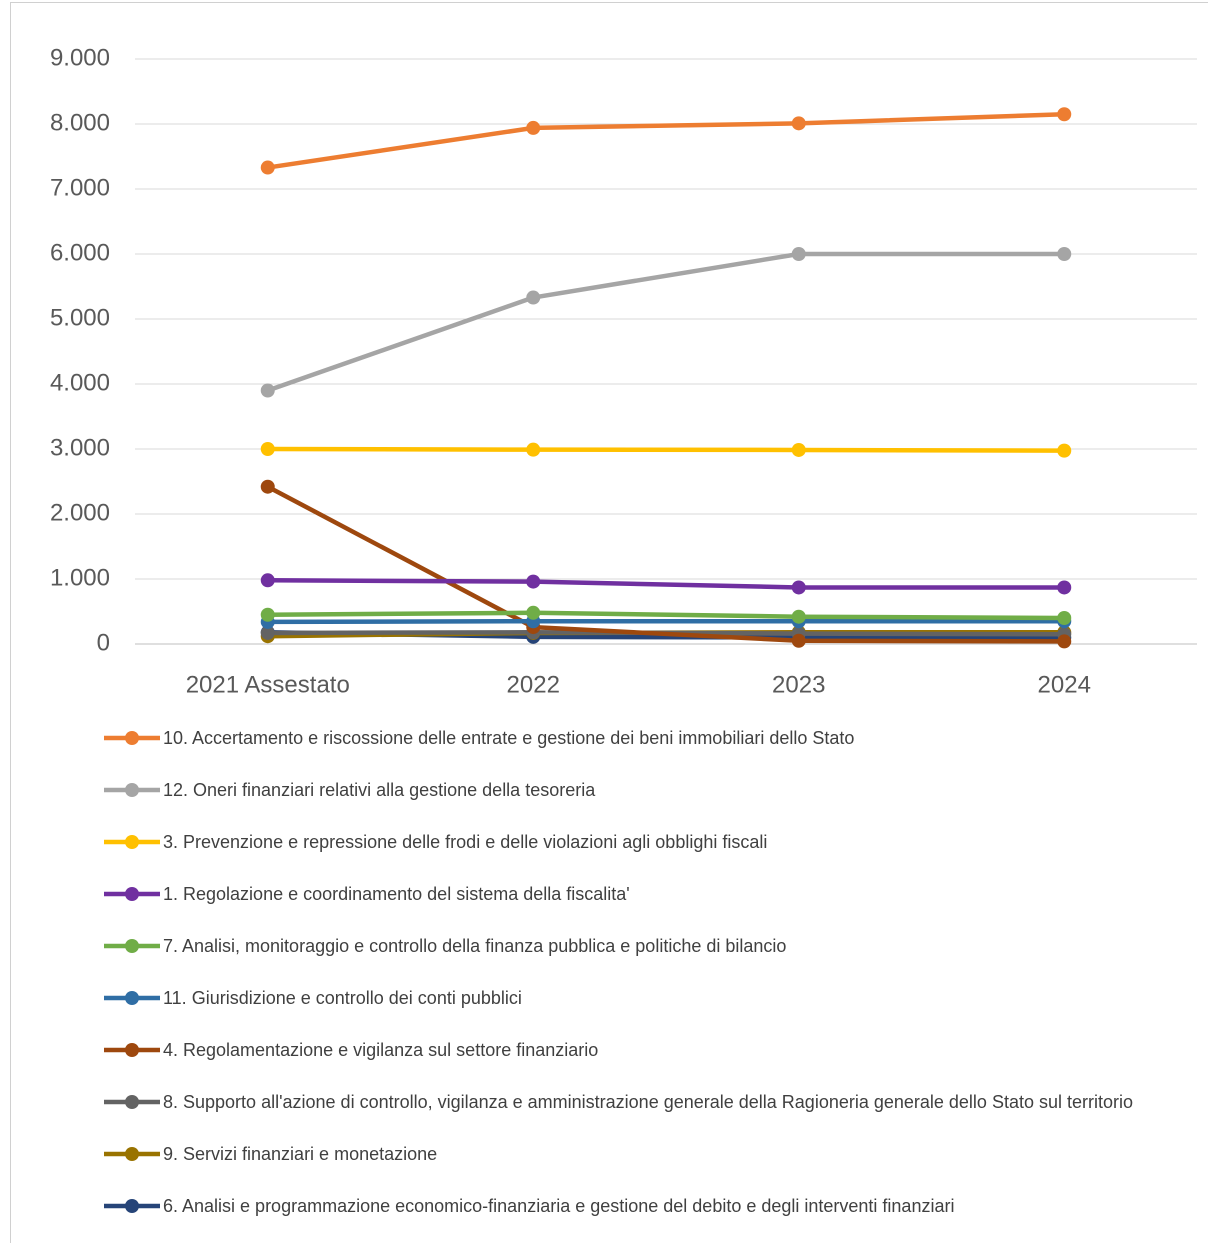 Image resolution: width=1208 pixels, height=1243 pixels. Describe the element at coordinates (1064, 684) in the screenshot. I see `x-tick-label: 2024` at that location.